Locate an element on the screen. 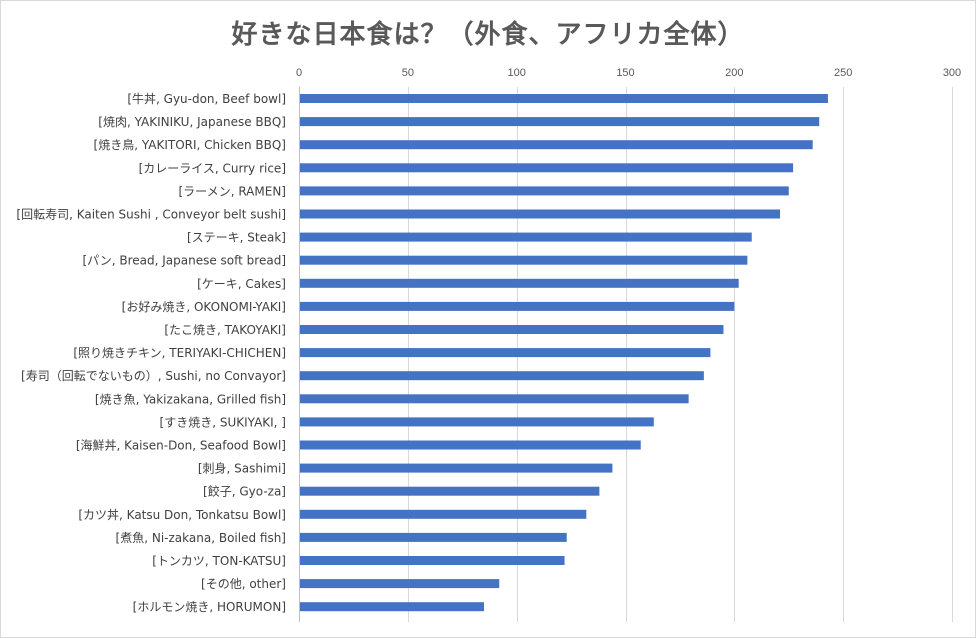  category-label-2: [焼肉, YAKINIKU, Japanese BBQ] is located at coordinates (192, 122).